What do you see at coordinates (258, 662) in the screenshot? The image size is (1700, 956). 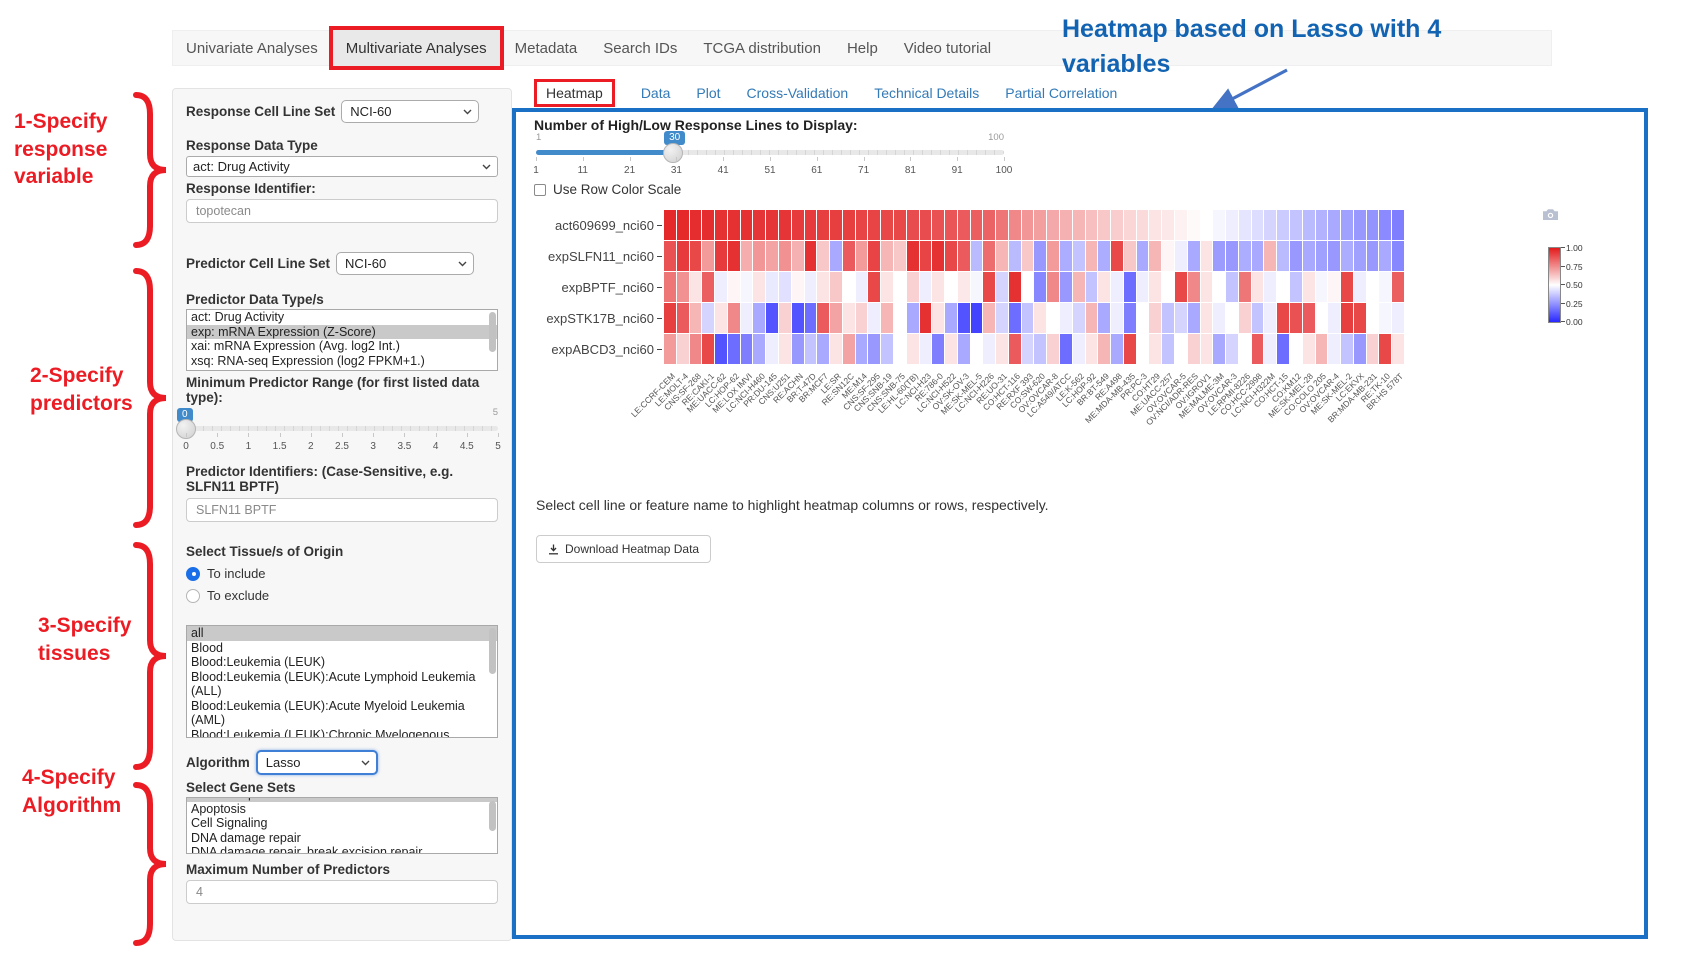 I see `list-option: Blood:Leukemia (LEUK)` at bounding box center [258, 662].